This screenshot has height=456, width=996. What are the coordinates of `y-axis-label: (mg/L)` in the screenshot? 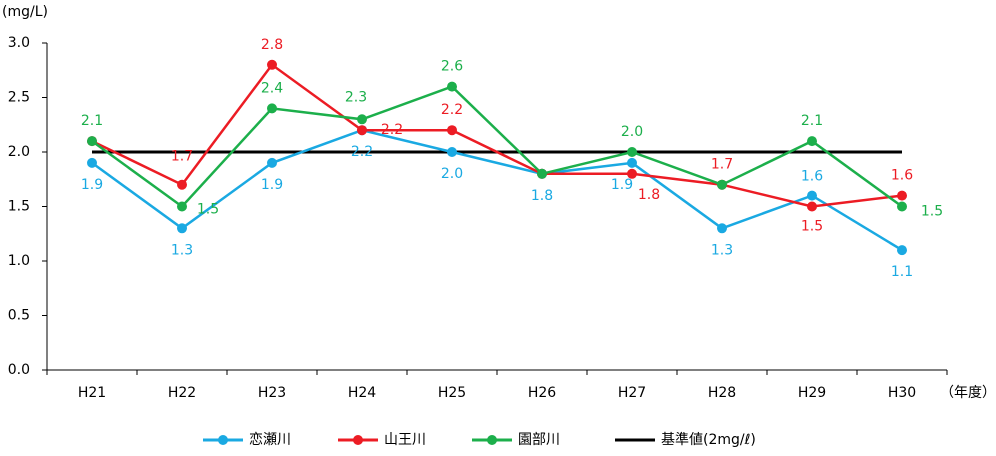 It's located at (25, 12).